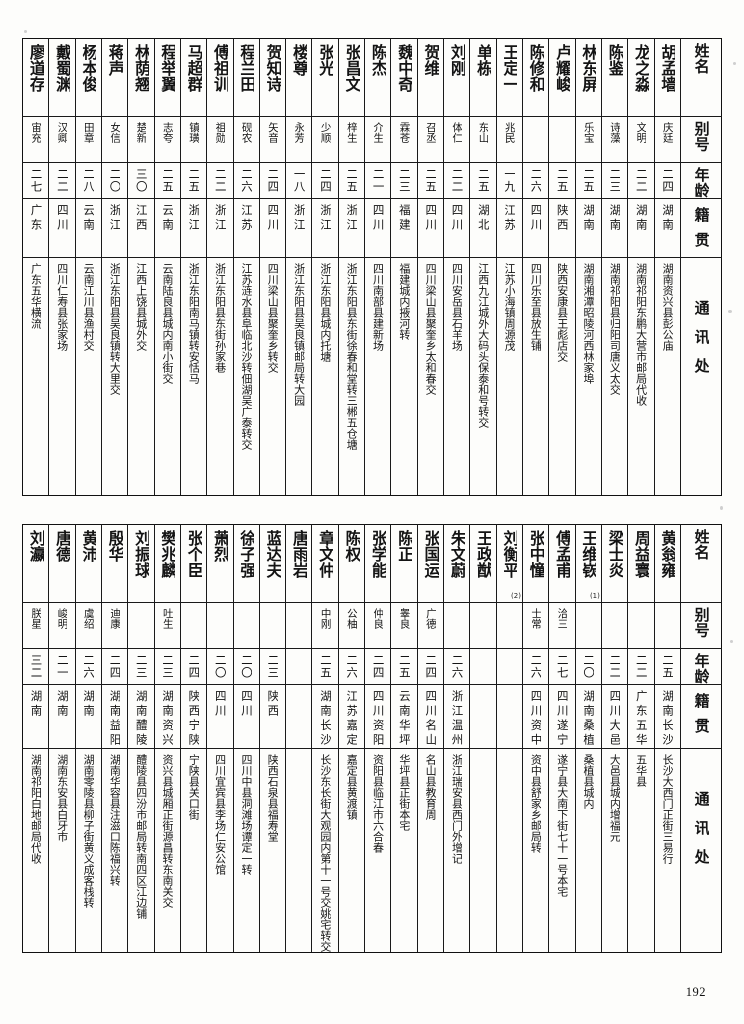 This screenshot has height=1024, width=744. Describe the element at coordinates (456, 719) in the screenshot. I see `native-text: 浙江温州` at that location.